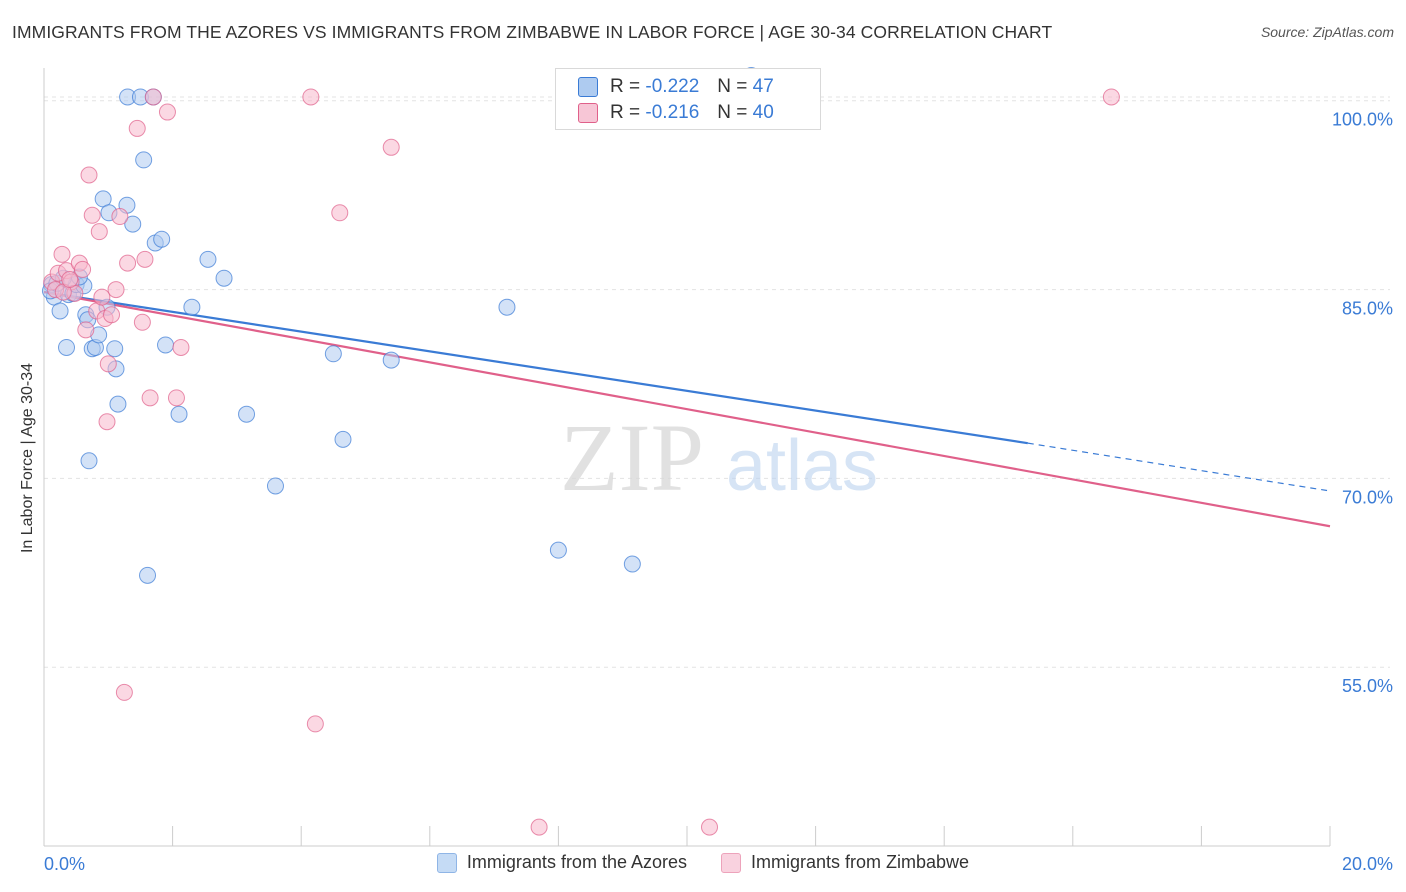 The image size is (1406, 892). I want to click on legend-label-azores: Immigrants from the Azores, so click(576, 862).